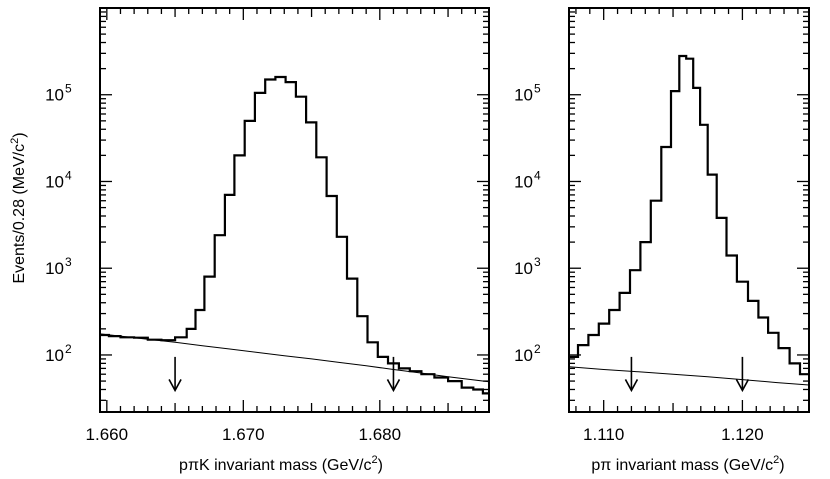  What do you see at coordinates (107, 434) in the screenshot?
I see `x-tick-label: 1.660` at bounding box center [107, 434].